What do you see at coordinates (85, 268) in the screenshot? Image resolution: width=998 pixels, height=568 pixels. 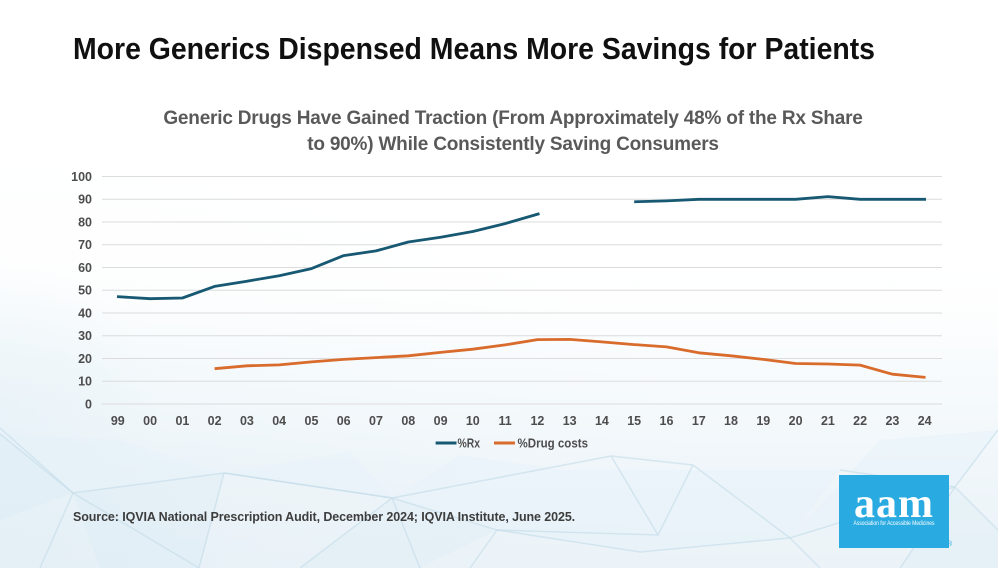 I see `svg-text: 60` at bounding box center [85, 268].